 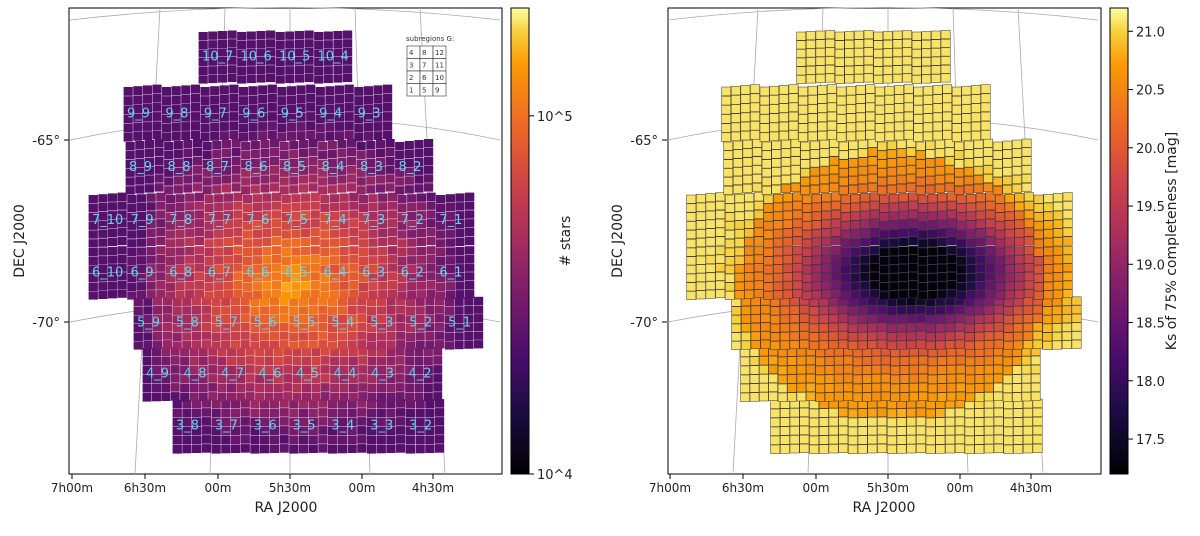 I want to click on inset-cell-label: 4, so click(x=411, y=53).